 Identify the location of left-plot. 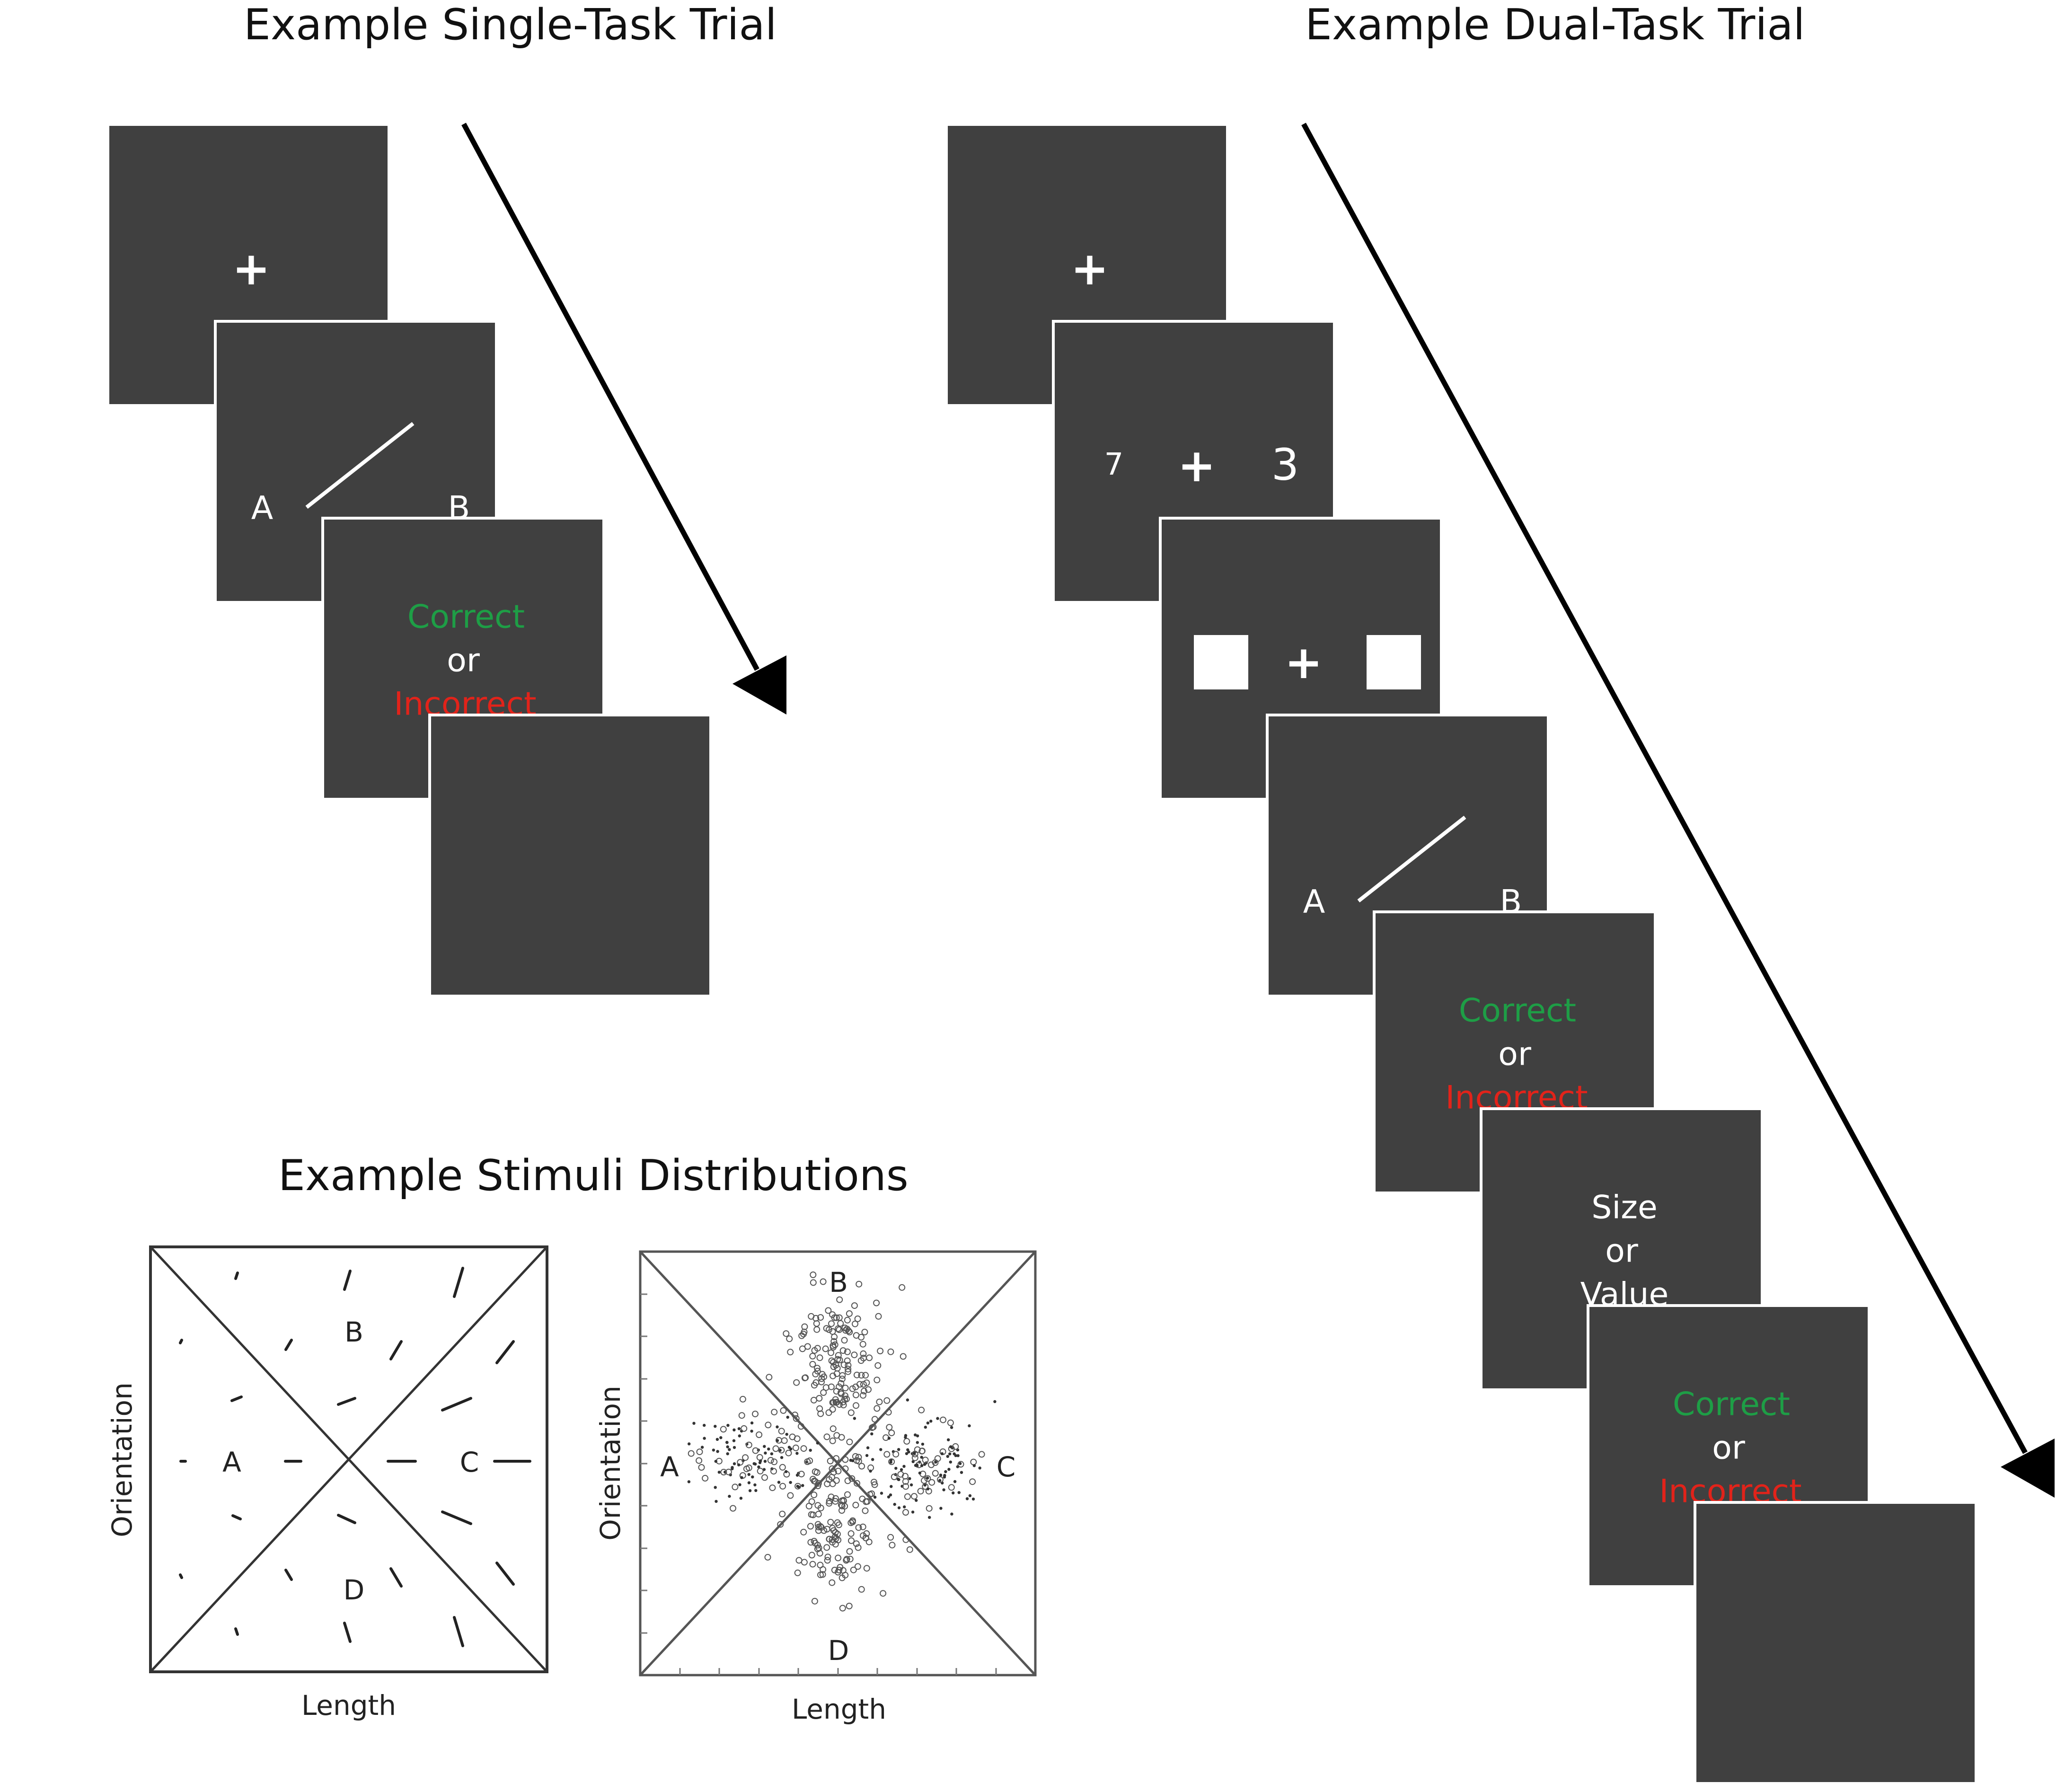
(348, 1459).